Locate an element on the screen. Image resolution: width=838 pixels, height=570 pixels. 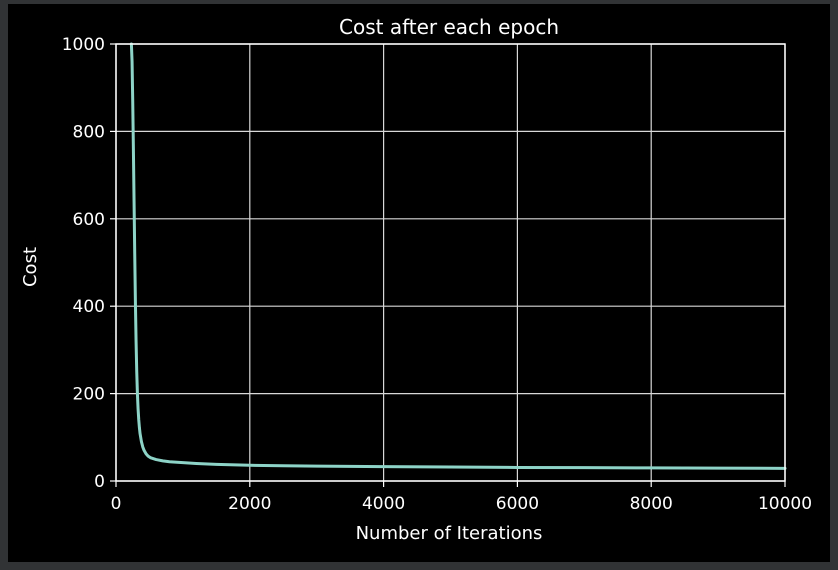
y-tick-label: 200 is located at coordinates (89, 395).